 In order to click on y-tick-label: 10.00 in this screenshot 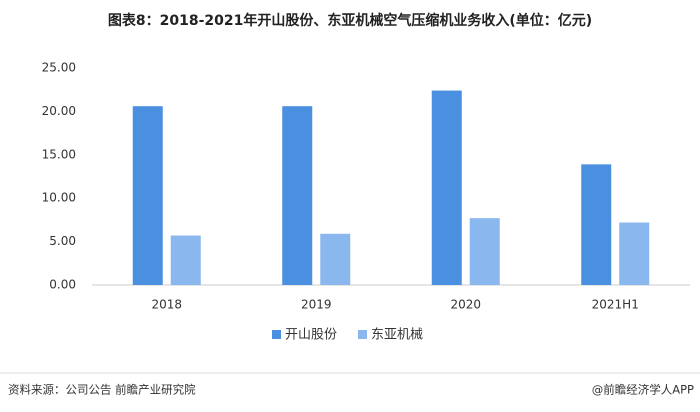, I will do `click(59, 198)`.